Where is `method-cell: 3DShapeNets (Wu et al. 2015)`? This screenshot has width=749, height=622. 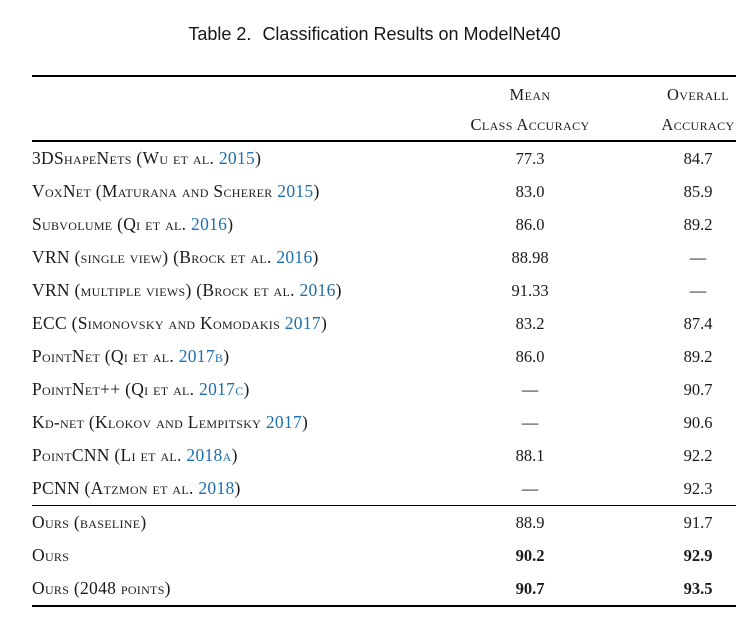
method-cell: 3DShapeNets (Wu et al. 2015) is located at coordinates (216, 158).